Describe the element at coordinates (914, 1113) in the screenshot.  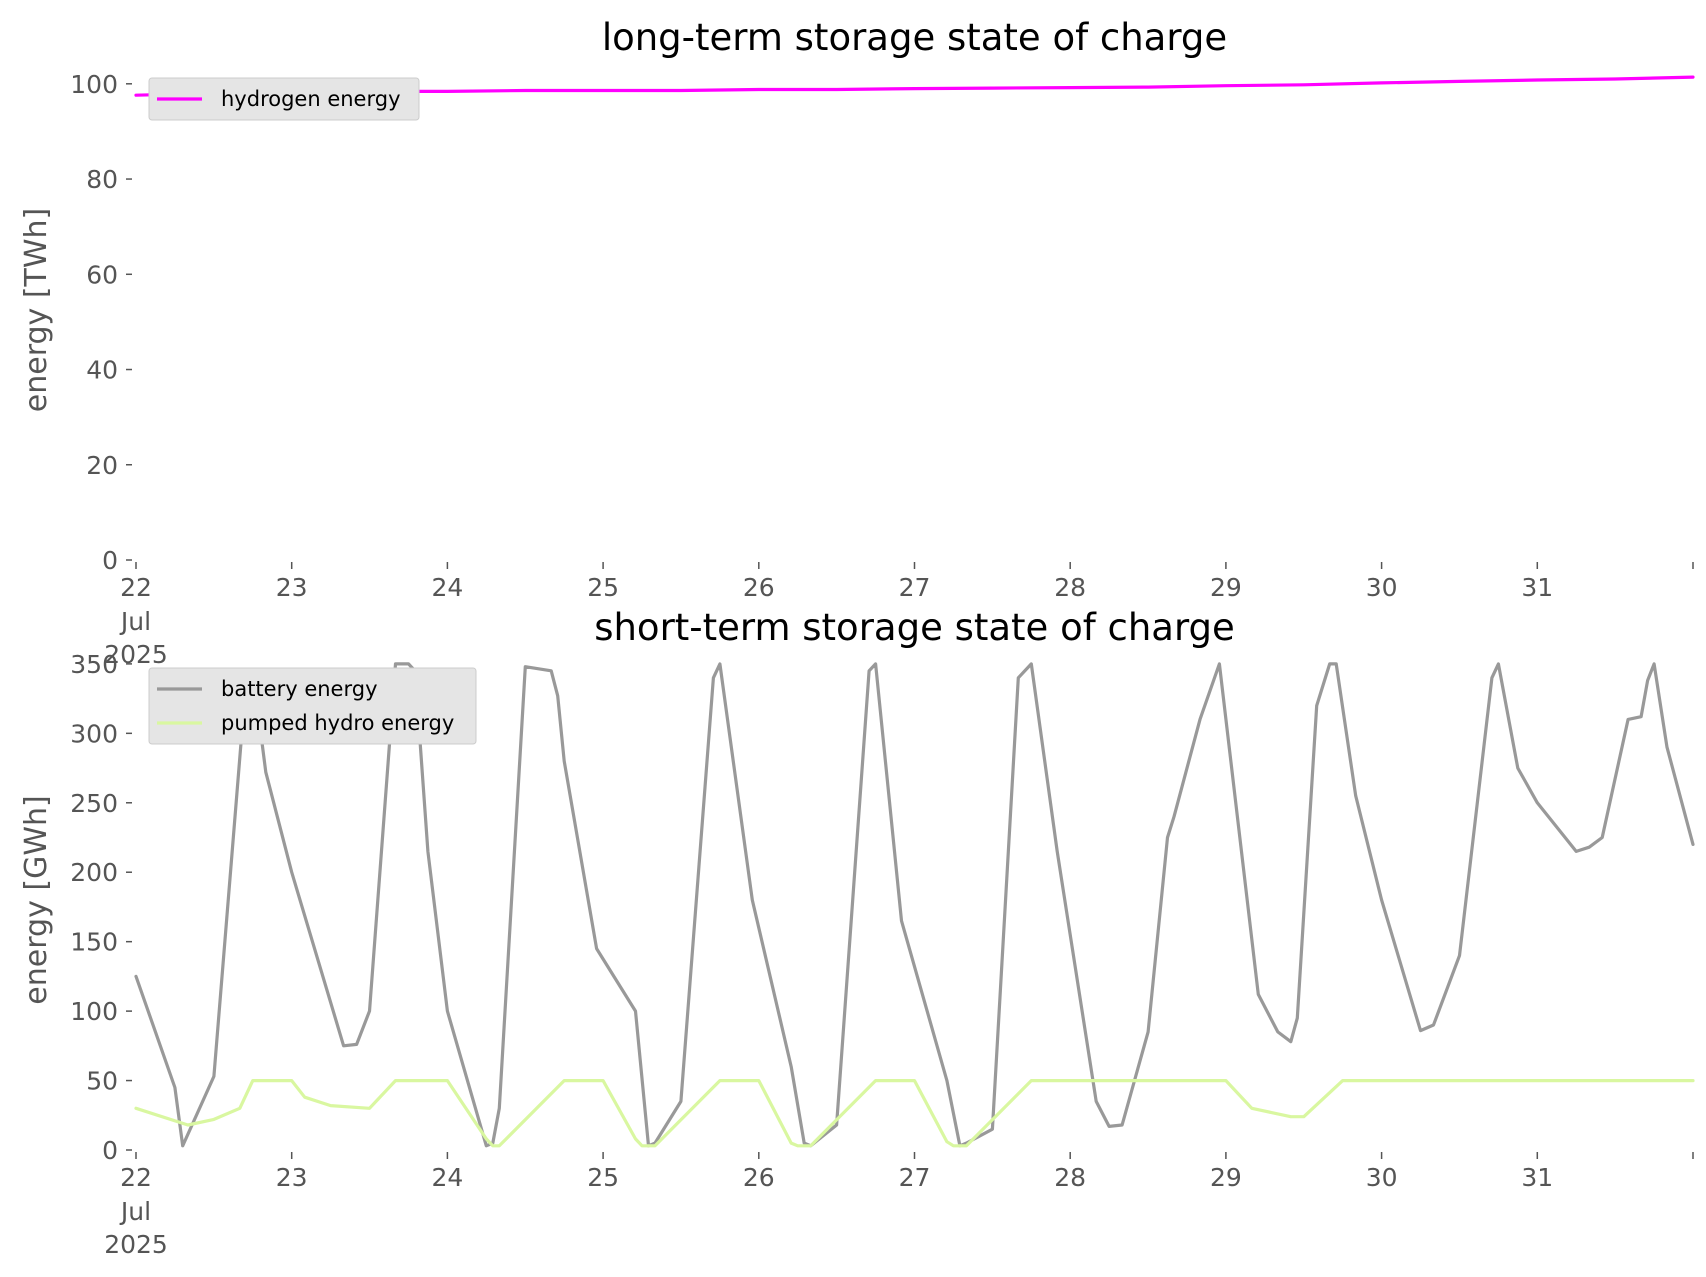
I see `series-line-pumped-hydro-energy` at that location.